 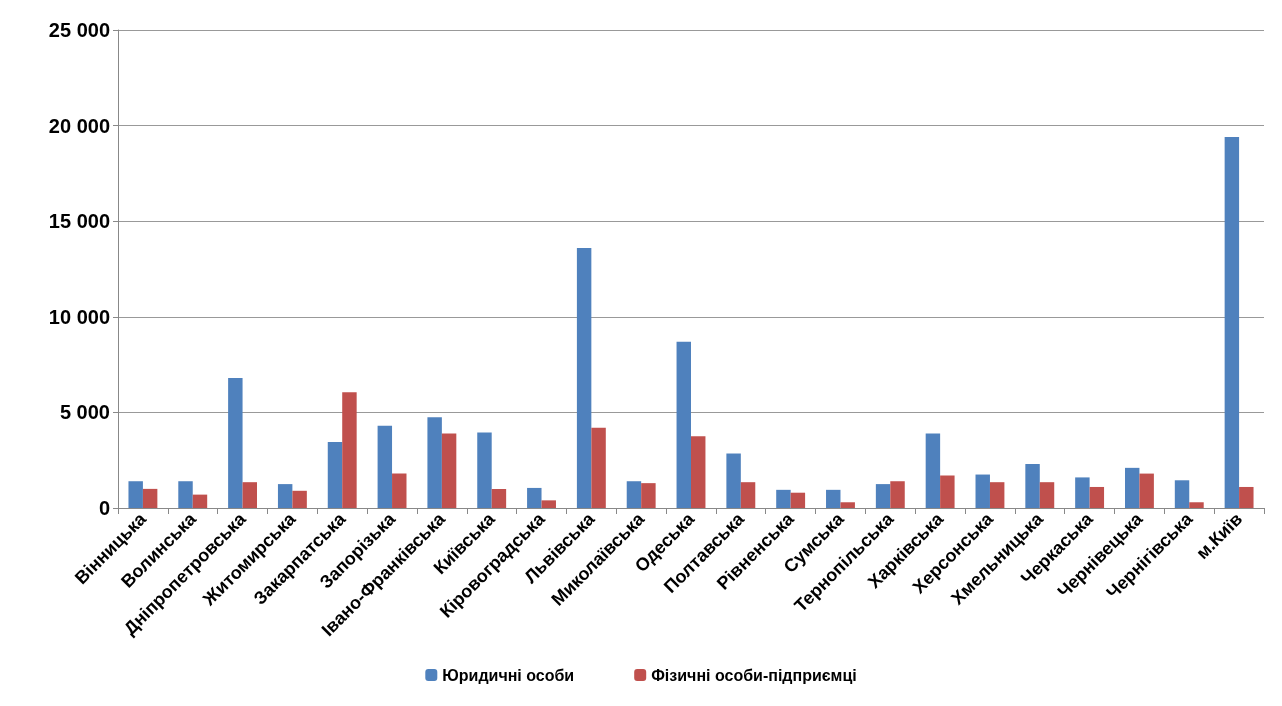 I want to click on y-tick-label: 0, so click(x=104, y=508).